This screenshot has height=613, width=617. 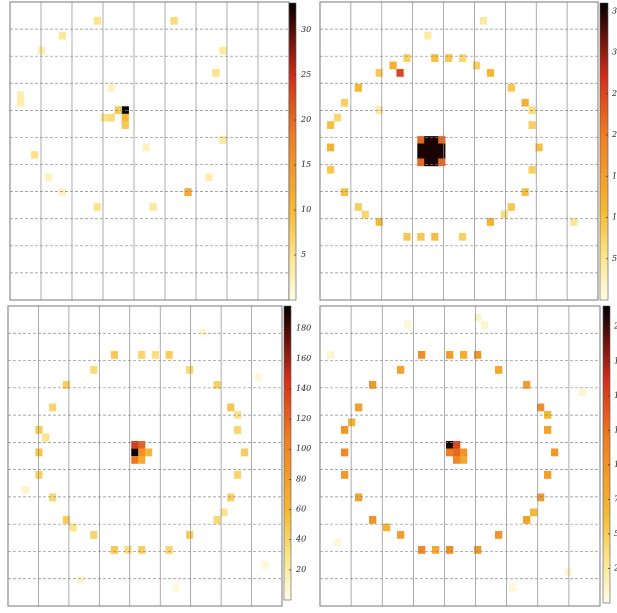 I want to click on colorbar-tick-label: 60, so click(x=301, y=509).